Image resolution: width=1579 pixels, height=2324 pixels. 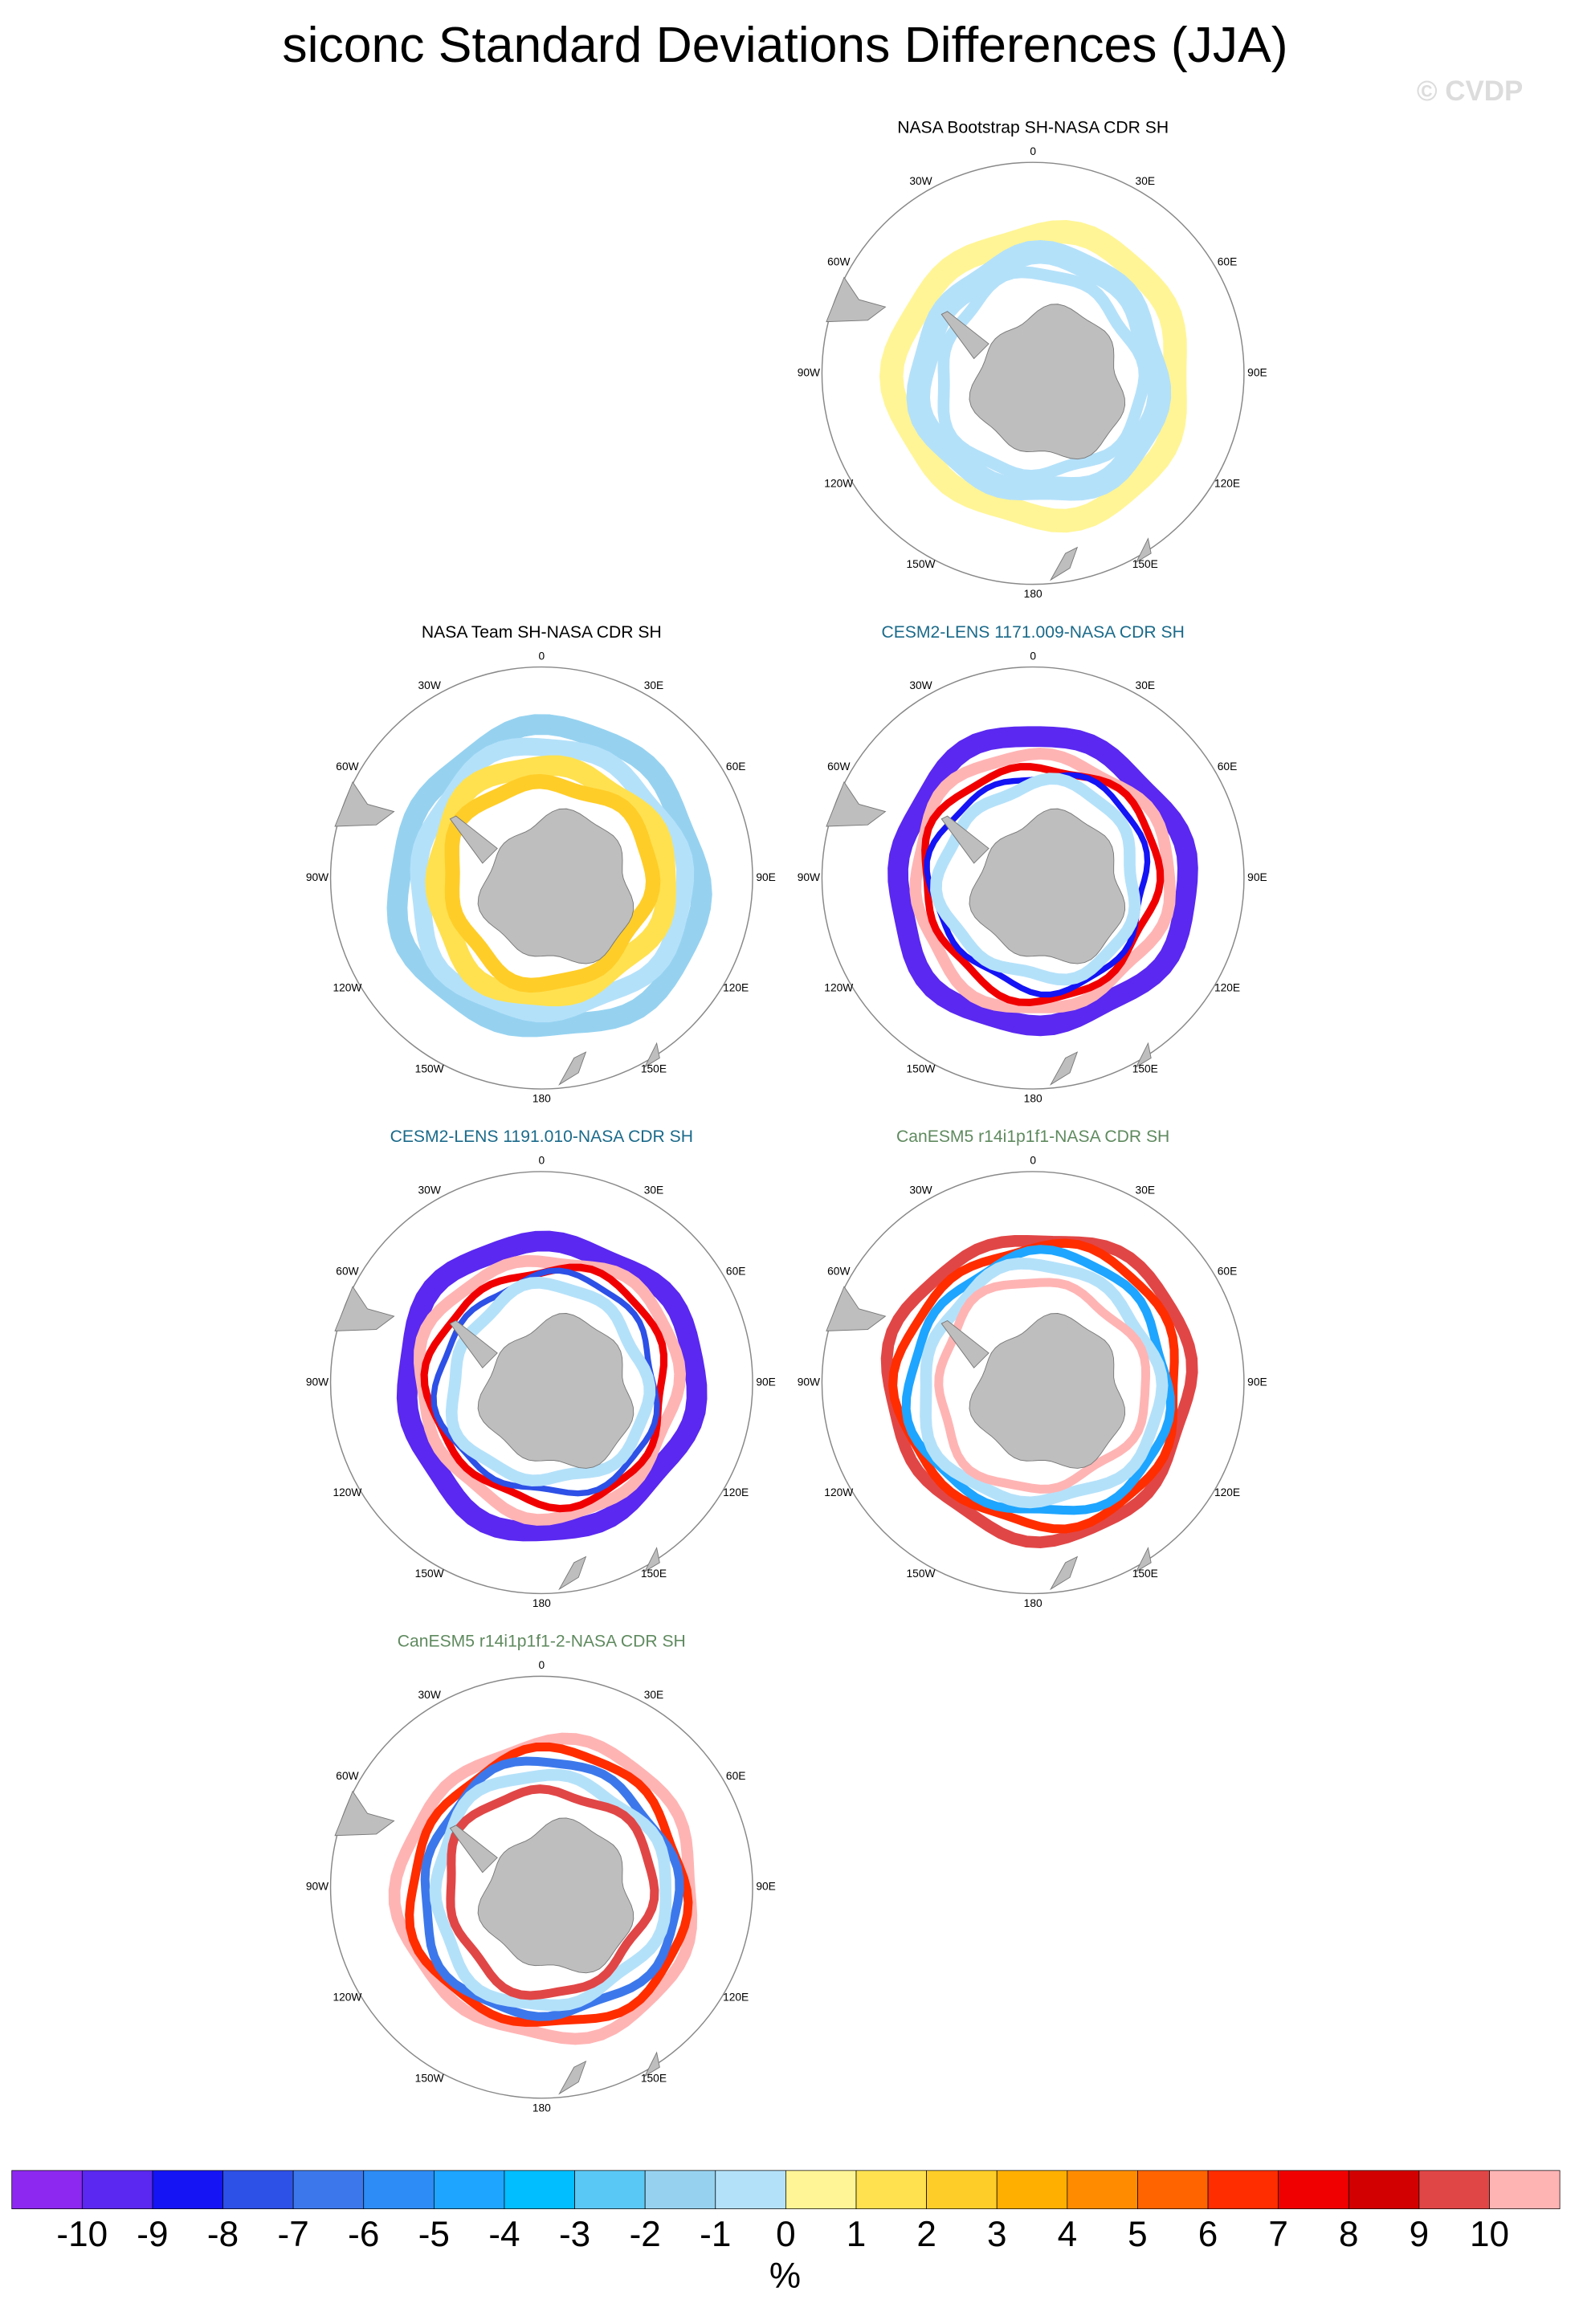 I want to click on panel-title: NASA Team SH-NASA CDR SH, so click(x=542, y=633).